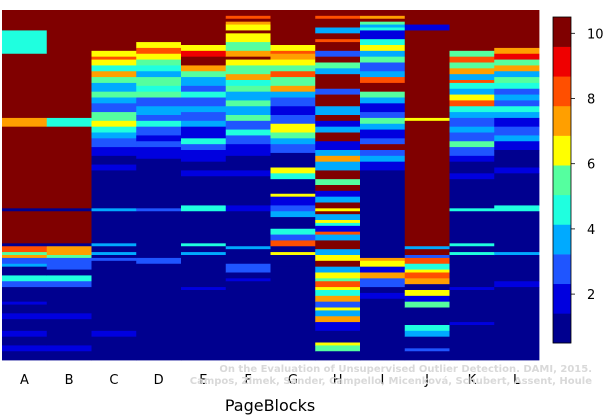 This screenshot has width=605, height=415. I want to click on heatmap-column-B, so click(69, 185).